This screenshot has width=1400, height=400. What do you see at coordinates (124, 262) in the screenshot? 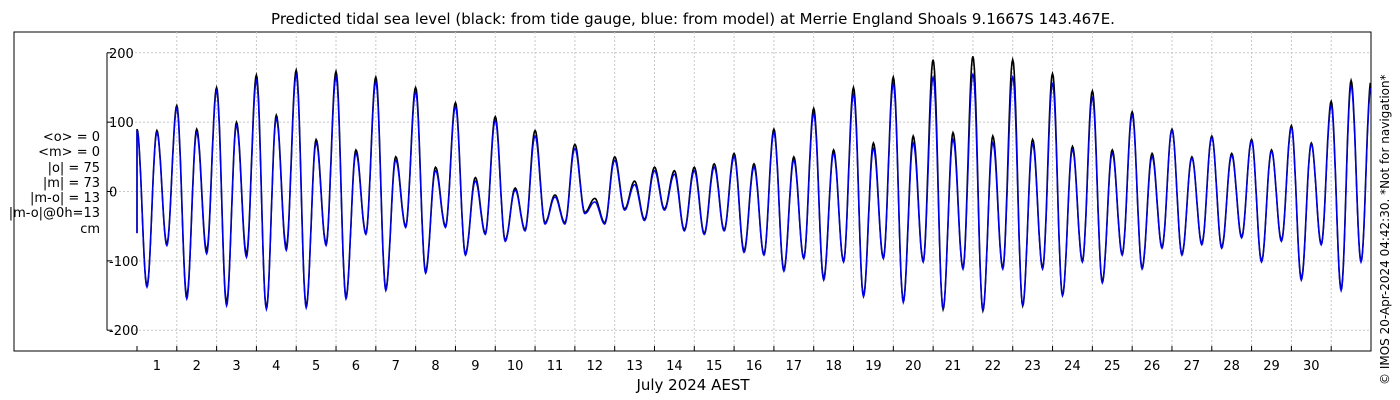
I see `y-tick-label: -100` at bounding box center [124, 262].